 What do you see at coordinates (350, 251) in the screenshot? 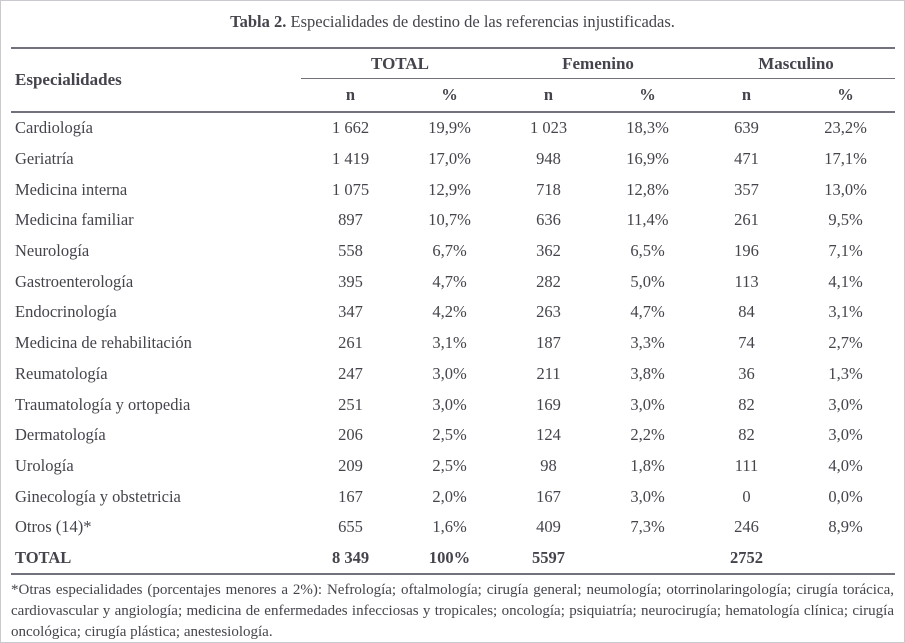
I see `cell: 558` at bounding box center [350, 251].